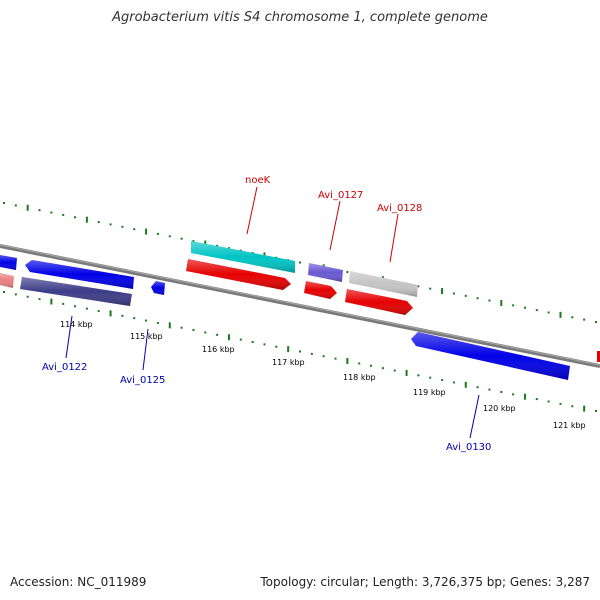 The height and width of the screenshot is (600, 600). Describe the element at coordinates (142, 380) in the screenshot. I see `gene-label-avi0125: Avi_0125` at that location.